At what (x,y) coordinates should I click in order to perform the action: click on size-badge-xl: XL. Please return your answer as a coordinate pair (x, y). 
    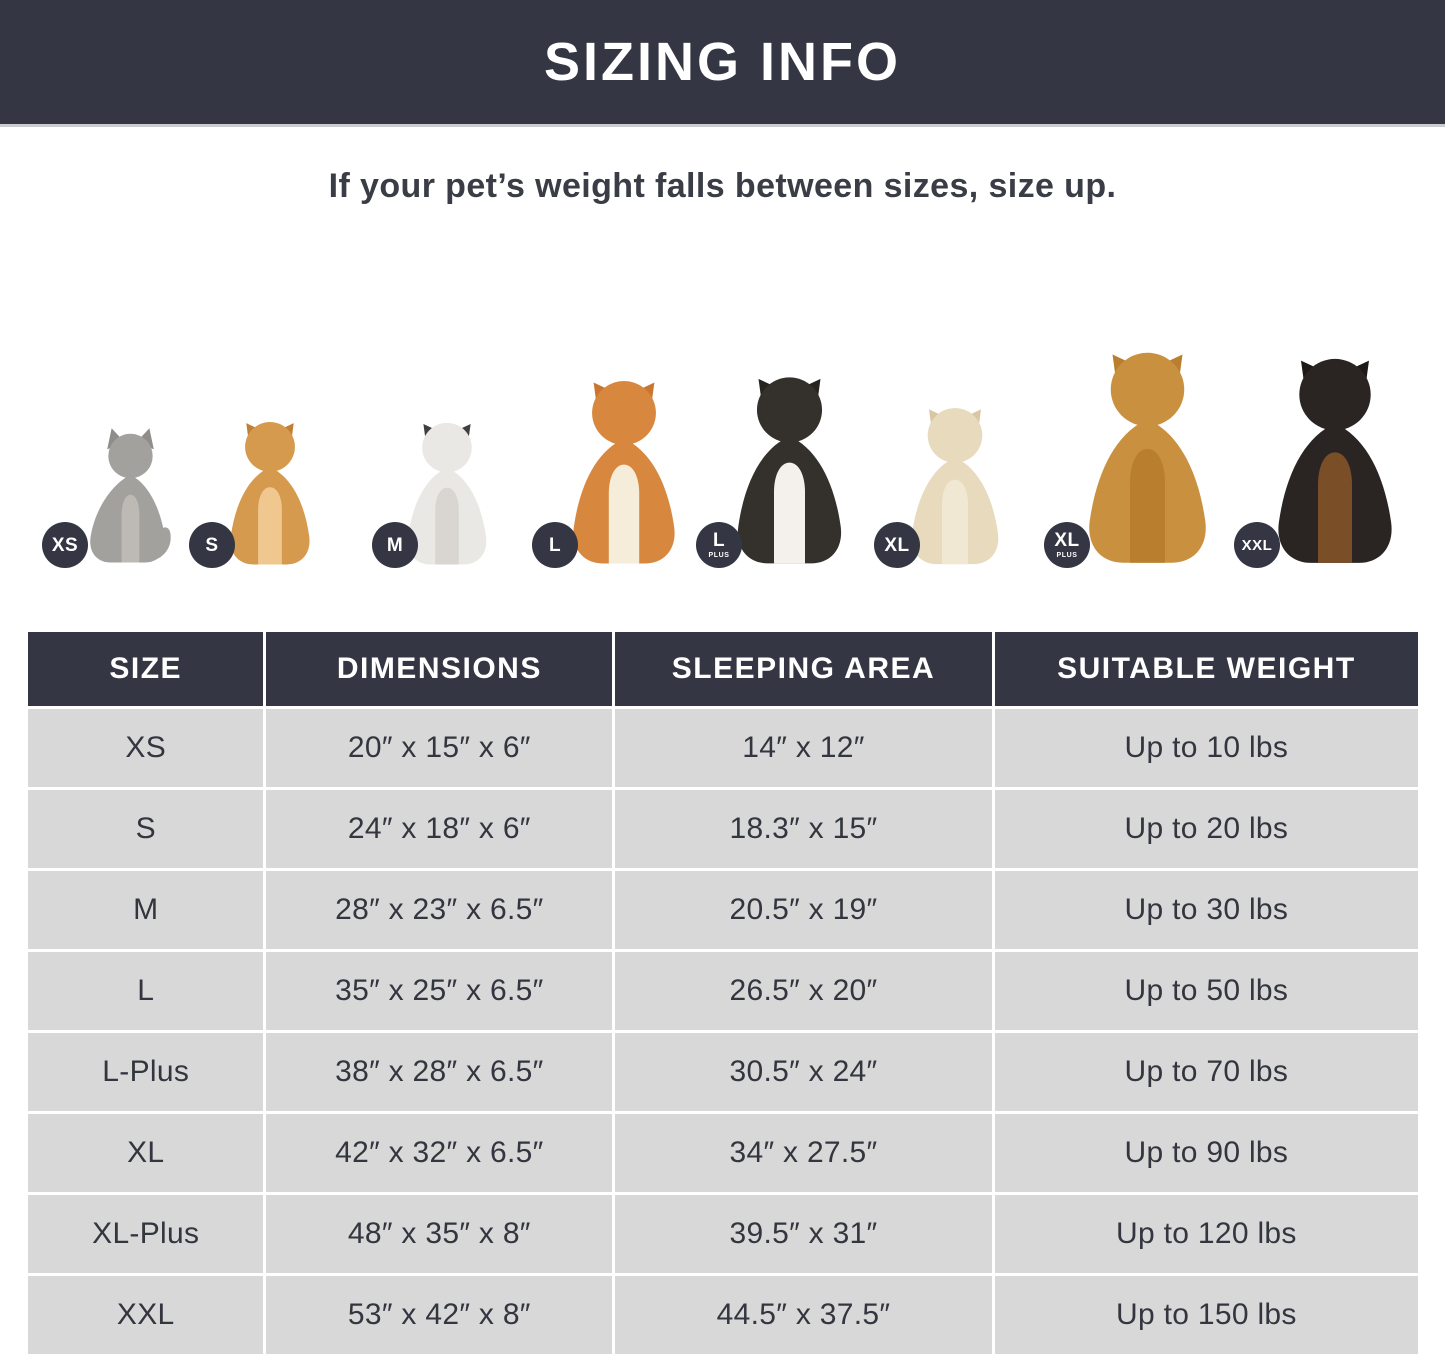
    Looking at the image, I should click on (897, 545).